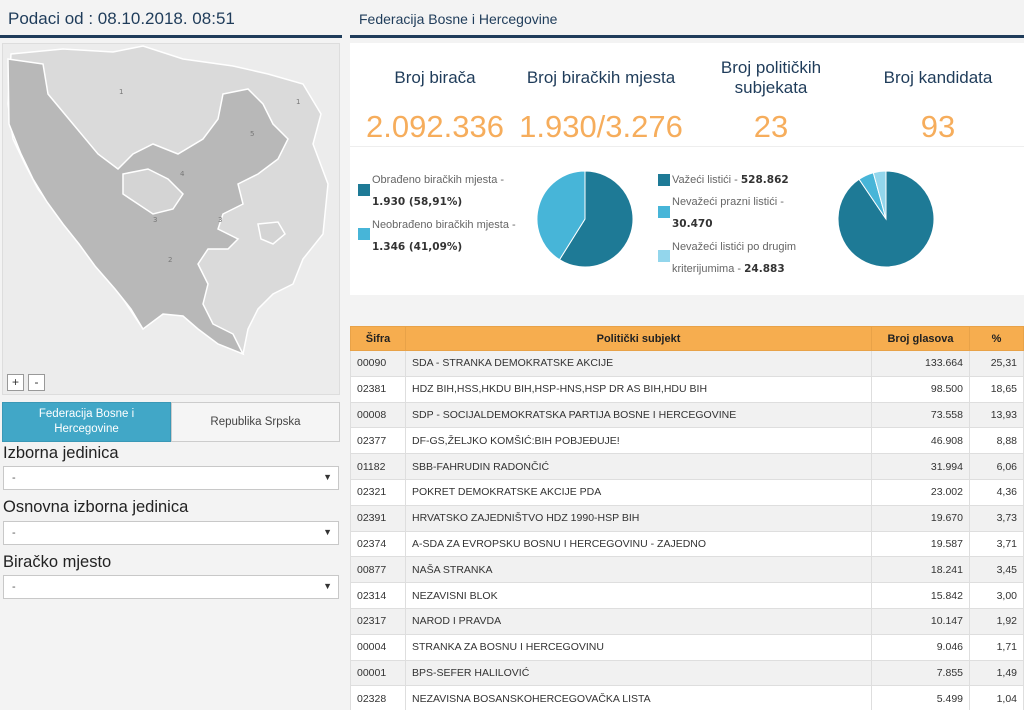  What do you see at coordinates (378, 647) in the screenshot?
I see `party-code-cell: 00004` at bounding box center [378, 647].